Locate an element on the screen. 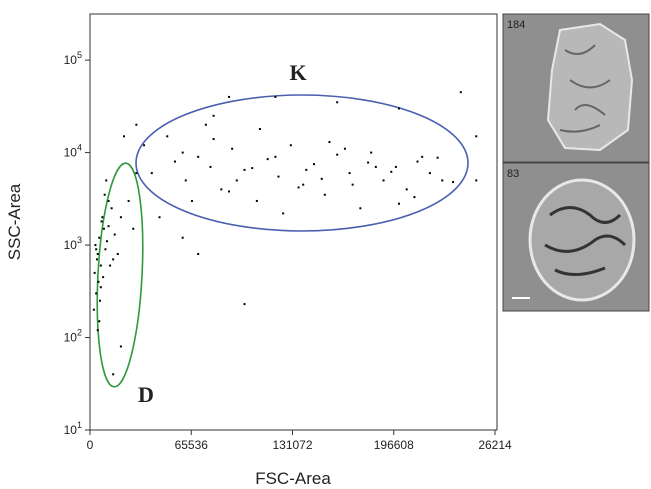 The image size is (651, 489). x-tick-label: 65536 is located at coordinates (192, 445).